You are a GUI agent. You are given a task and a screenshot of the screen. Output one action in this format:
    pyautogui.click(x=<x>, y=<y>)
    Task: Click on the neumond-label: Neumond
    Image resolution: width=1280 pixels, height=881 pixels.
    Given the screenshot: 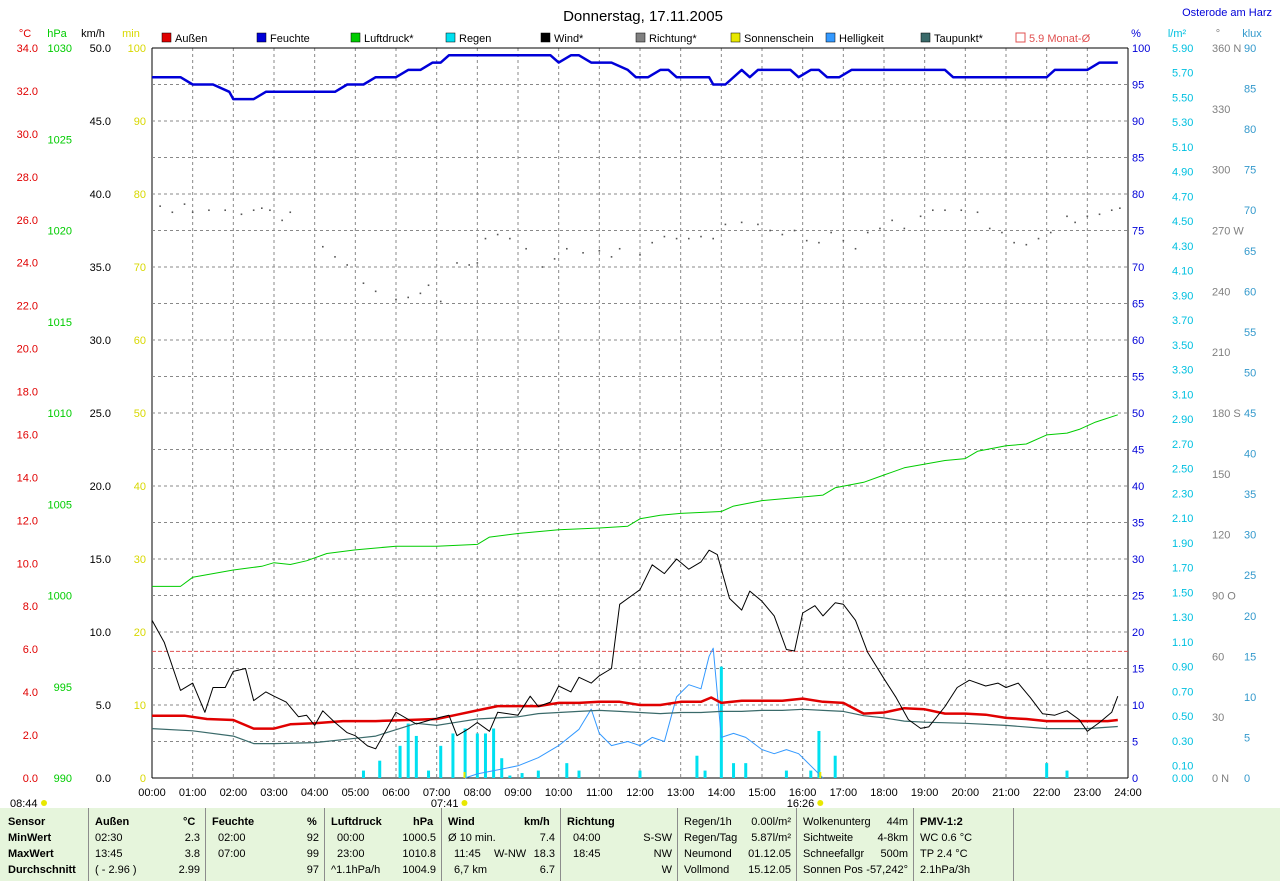 What is the action you would take?
    pyautogui.click(x=708, y=854)
    